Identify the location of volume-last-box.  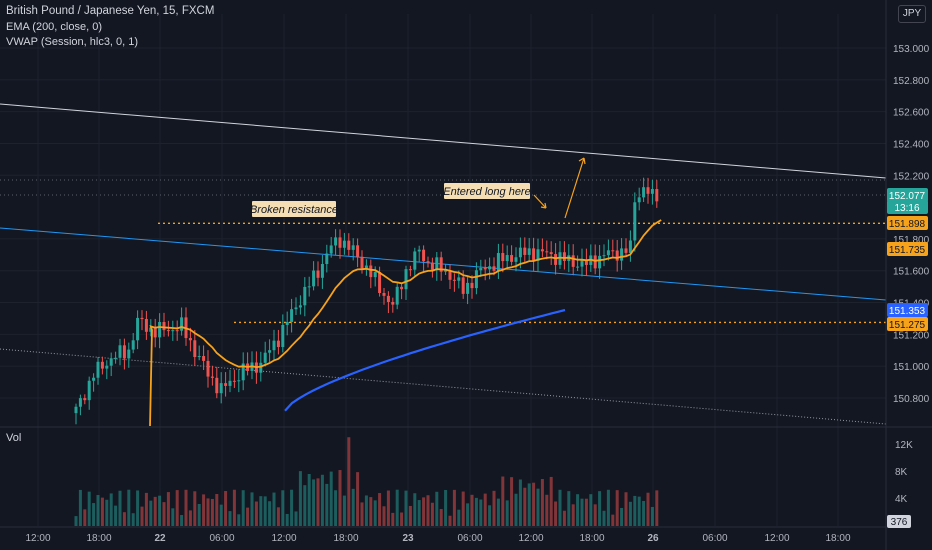
(899, 521).